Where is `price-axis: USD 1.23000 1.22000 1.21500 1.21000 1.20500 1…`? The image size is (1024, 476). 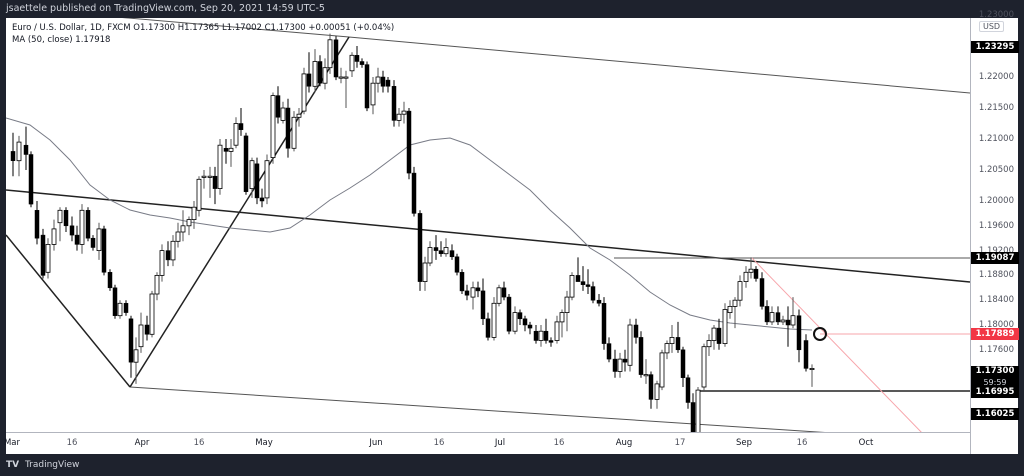 price-axis: USD 1.23000 1.22000 1.21500 1.21000 1.20500 1… is located at coordinates (994, 232).